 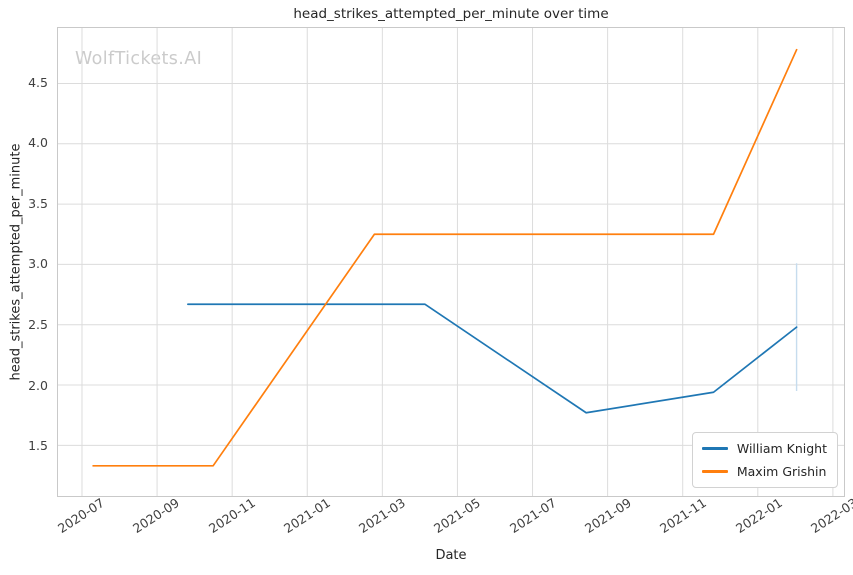 What do you see at coordinates (38, 446) in the screenshot?
I see `y-tick-label: 1.5` at bounding box center [38, 446].